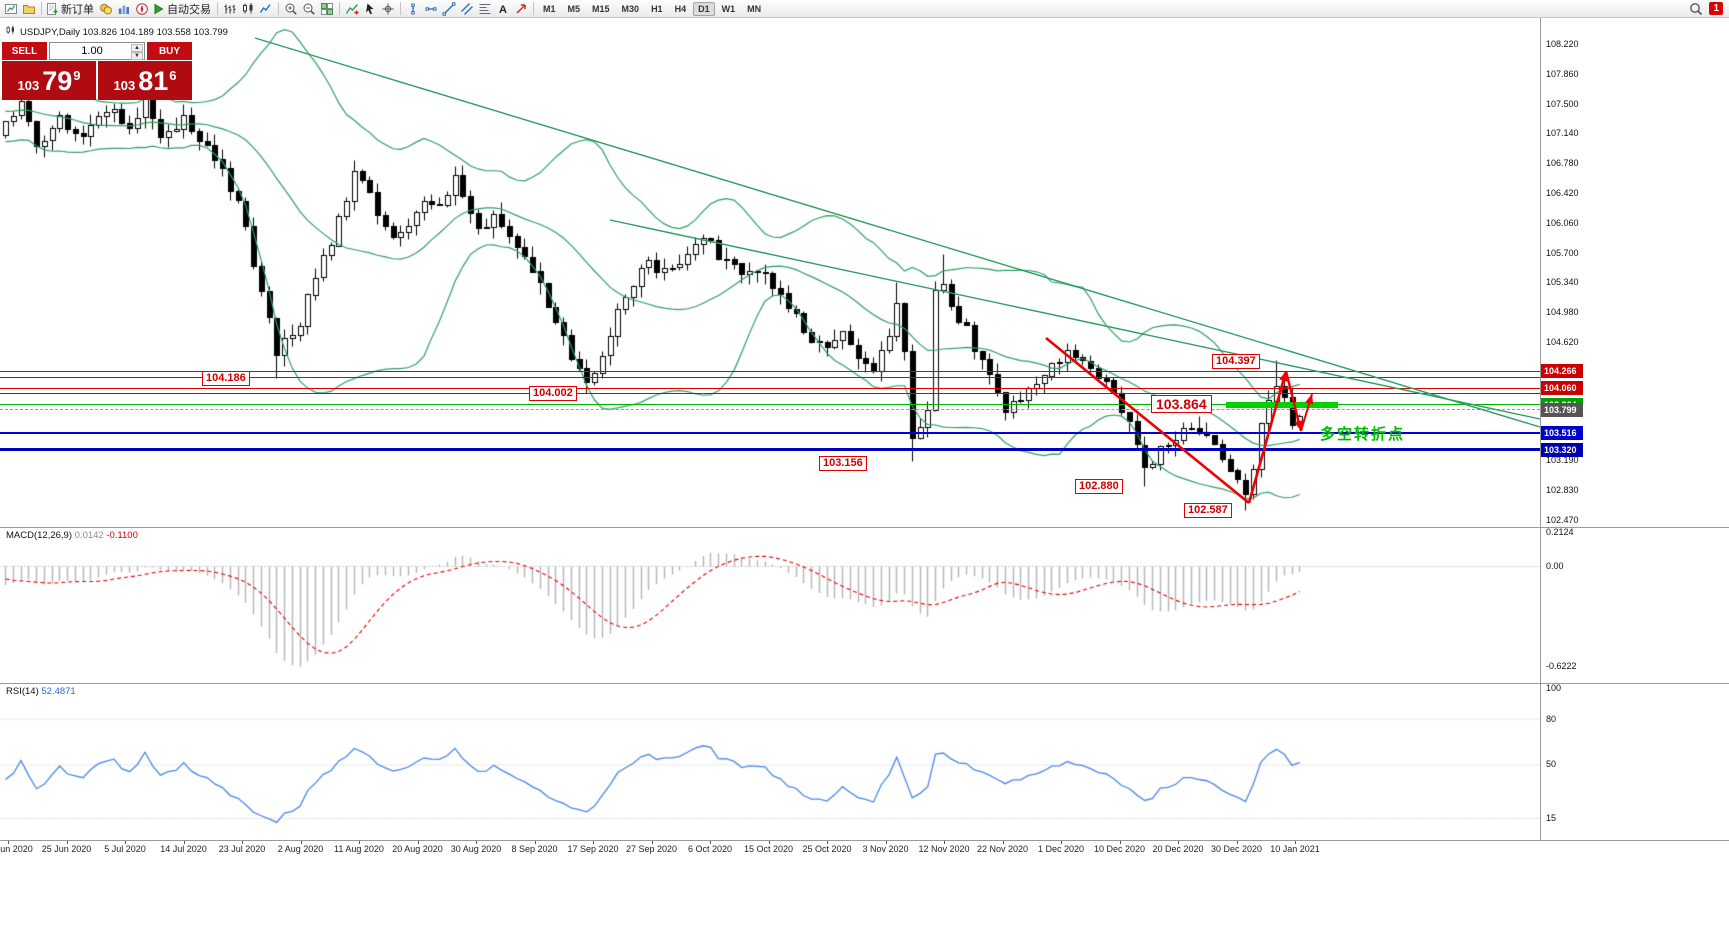 This screenshot has height=946, width=1729. I want to click on date-label: 15 Oct 2020, so click(768, 849).